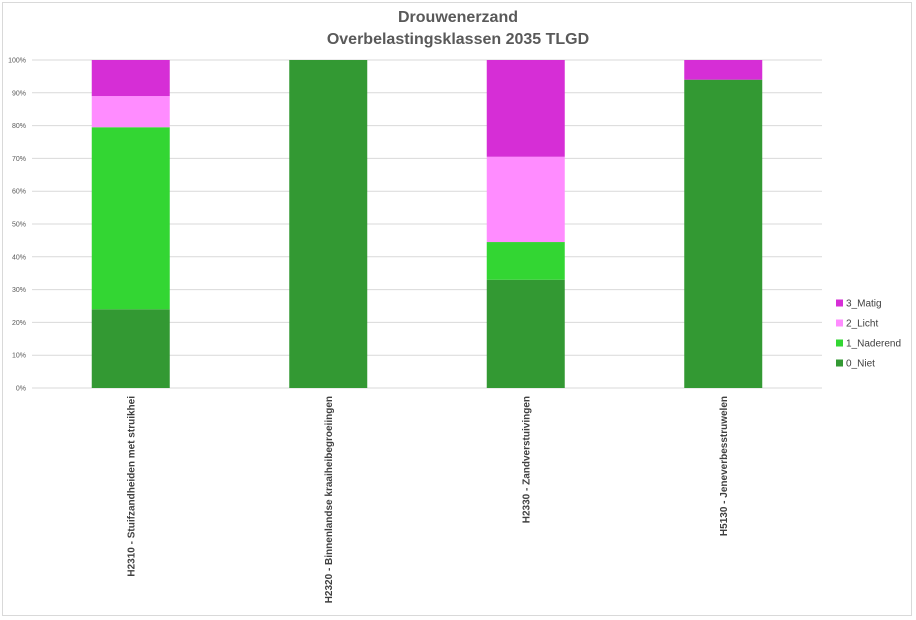 This screenshot has height=620, width=916. What do you see at coordinates (19, 126) in the screenshot?
I see `y-tick-label: 80%` at bounding box center [19, 126].